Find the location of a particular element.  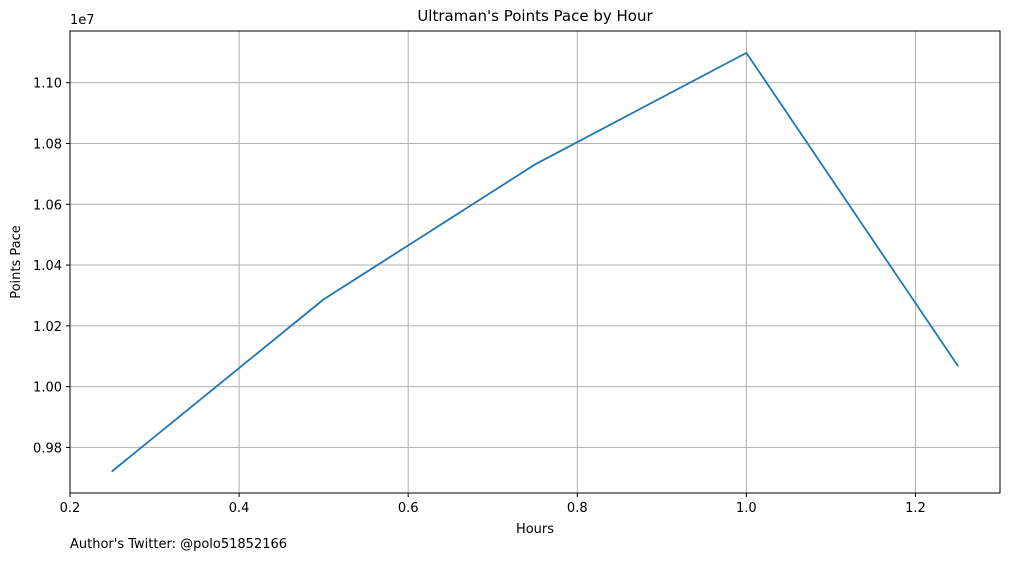

y-tick-label: 1.00 is located at coordinates (47, 388).